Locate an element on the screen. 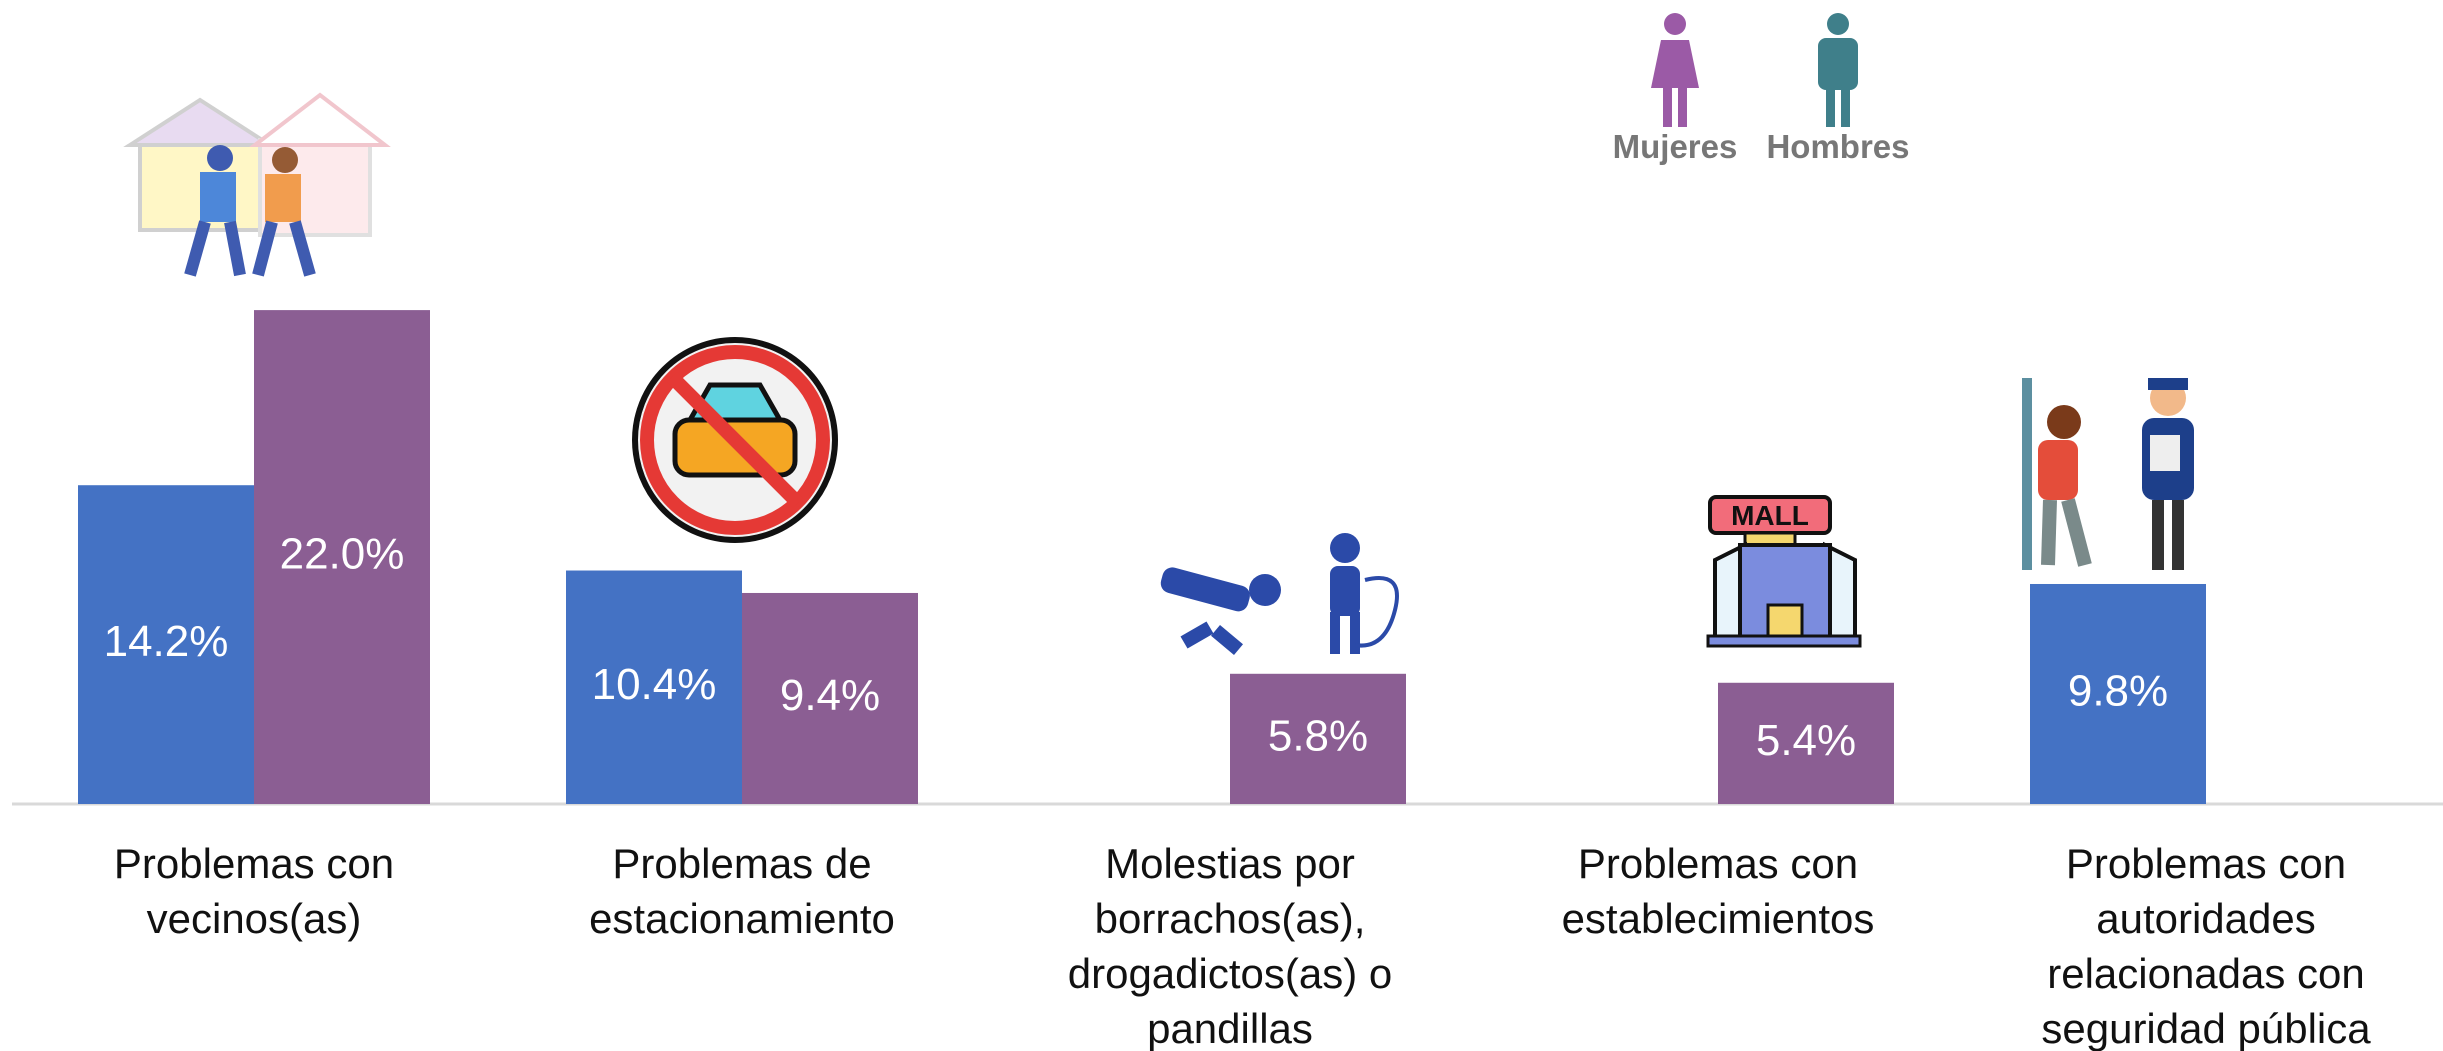  svg-text: MALL is located at coordinates (1770, 515).